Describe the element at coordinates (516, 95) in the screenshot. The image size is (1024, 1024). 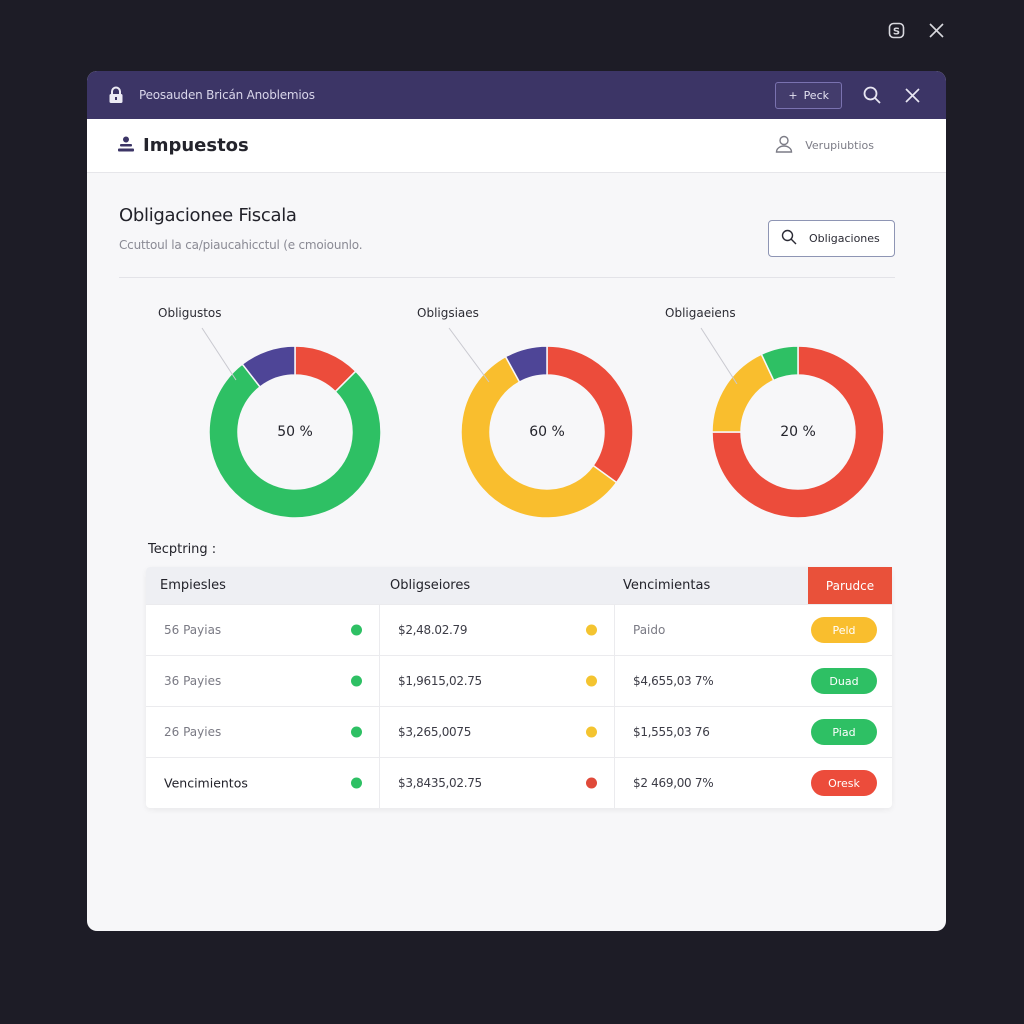
I see `titlebar: Peosauden Bricán Anoblemios + Peck` at that location.